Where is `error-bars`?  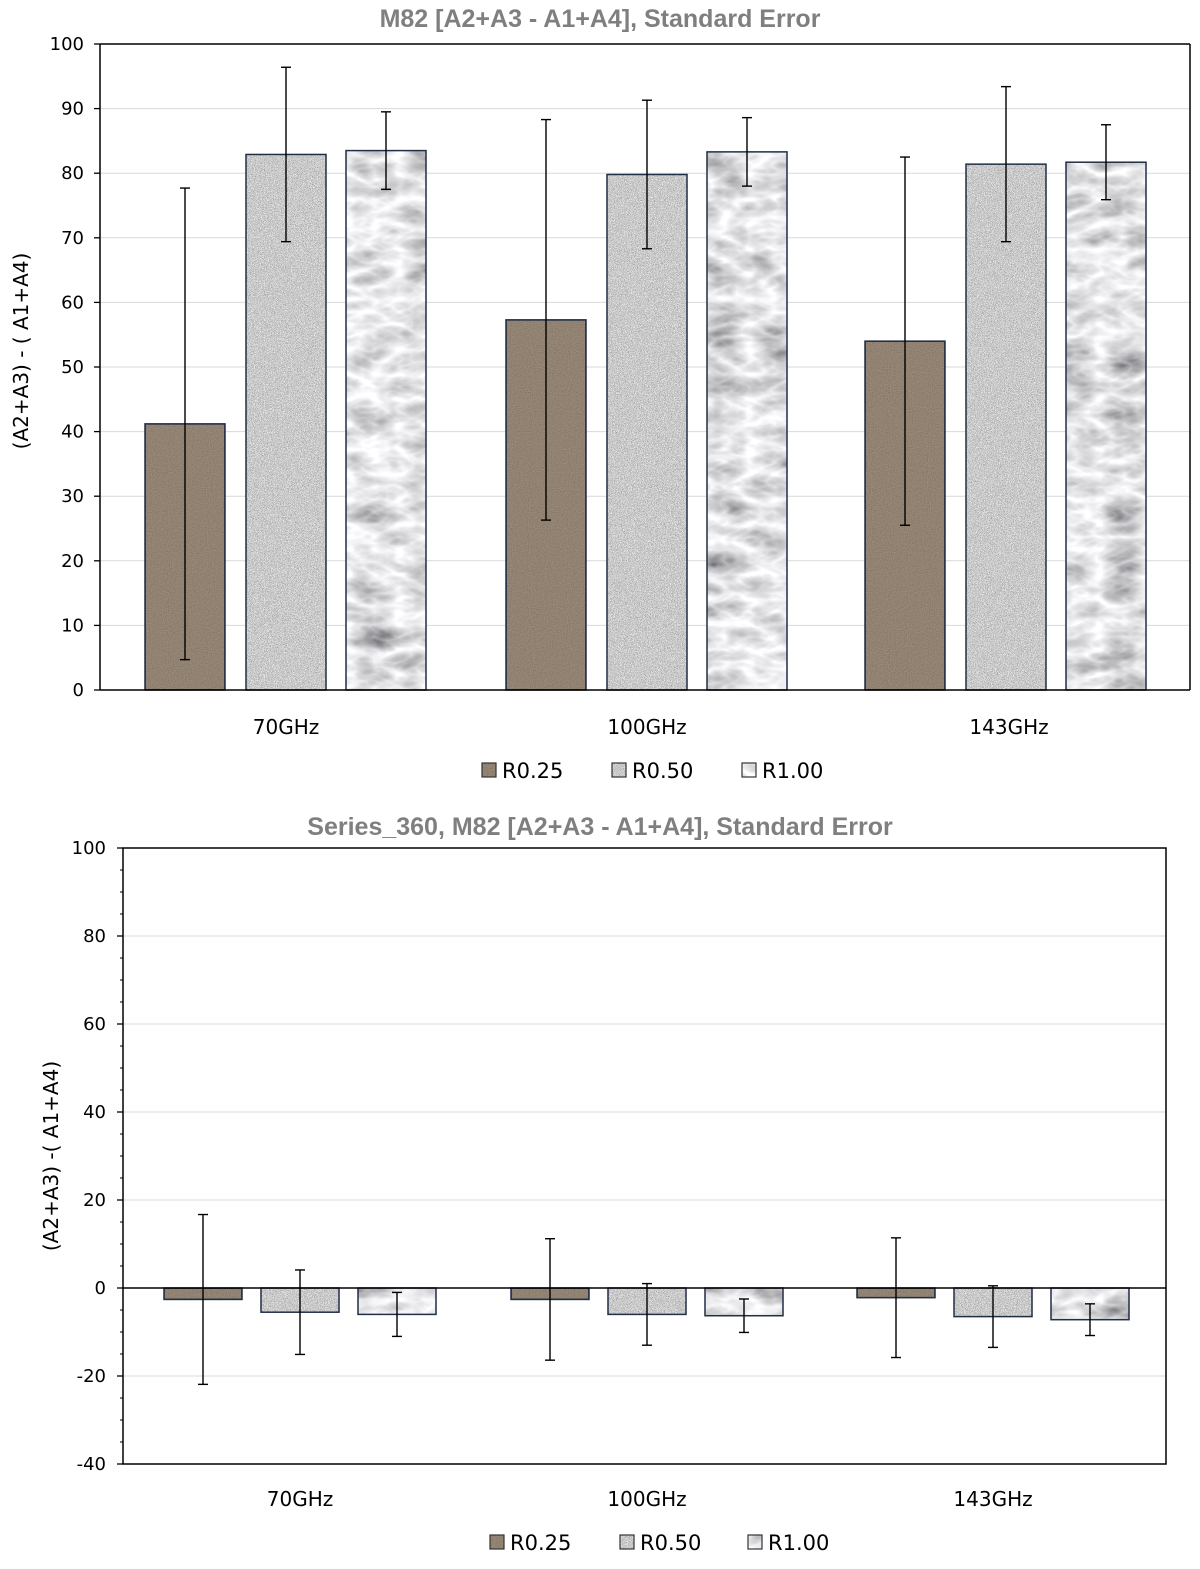 error-bars is located at coordinates (646, 1299).